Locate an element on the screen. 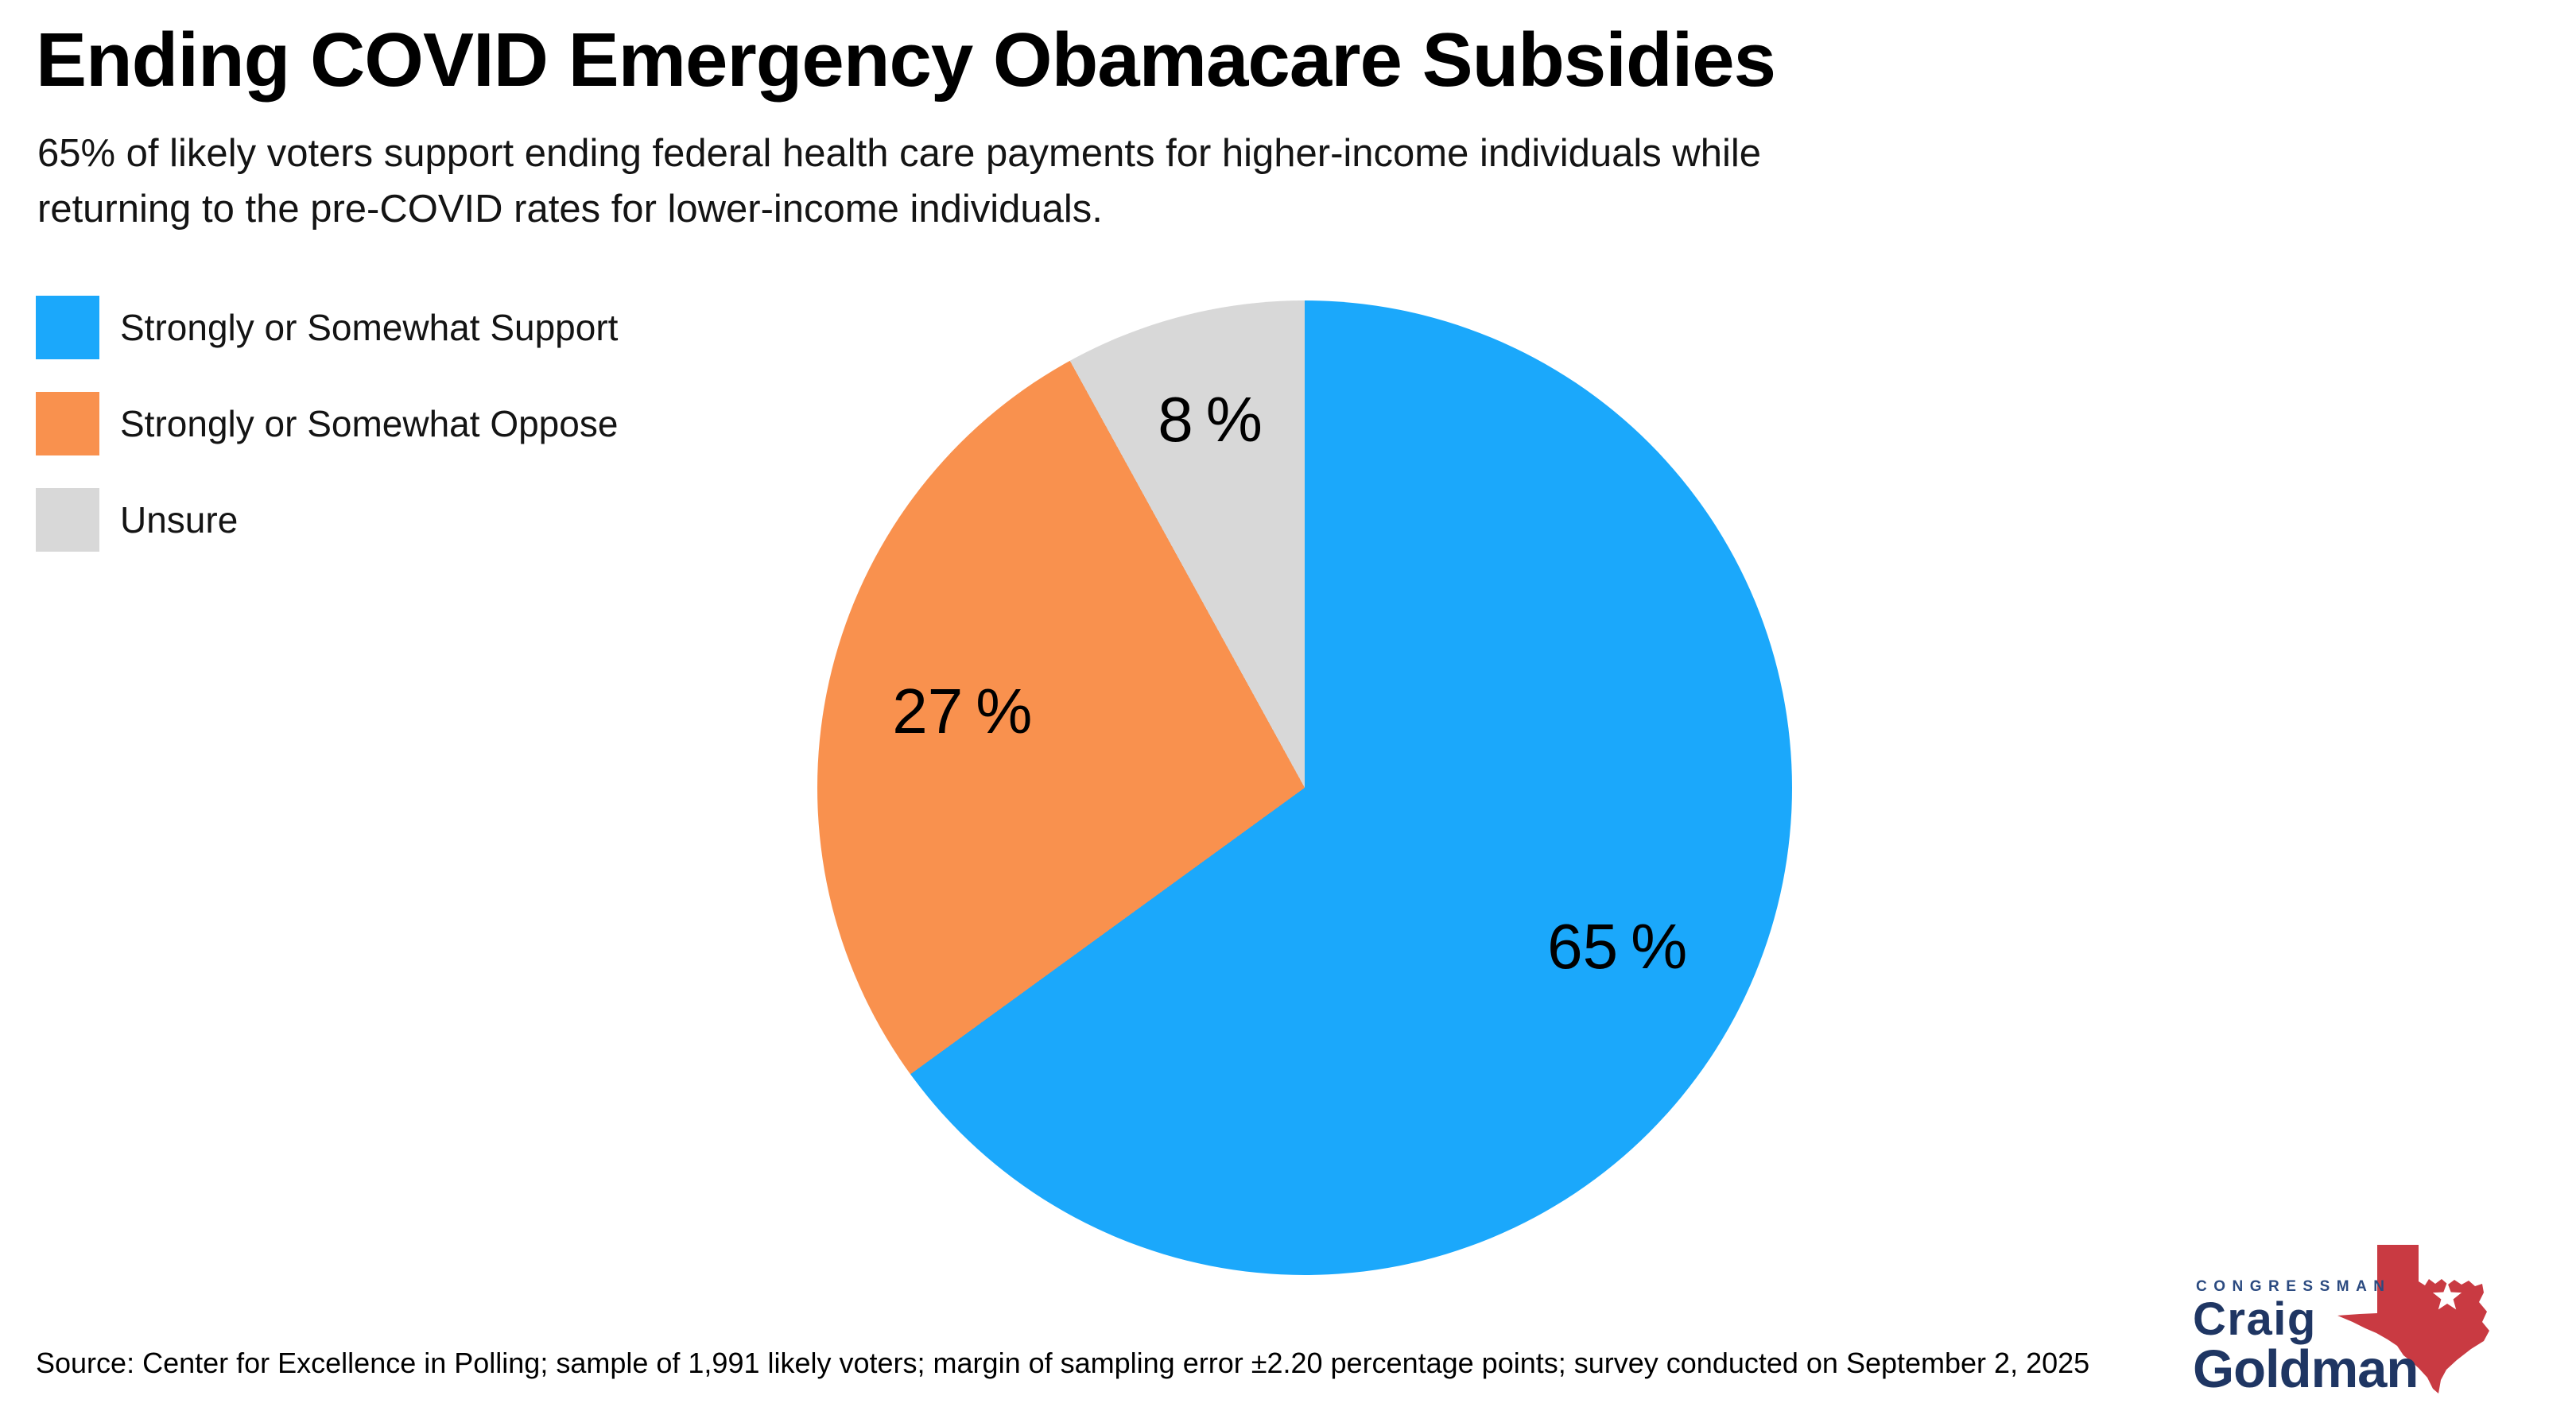 The height and width of the screenshot is (1407, 2576). legend-label-oppose: Strongly or Somewhat Oppose is located at coordinates (370, 423).